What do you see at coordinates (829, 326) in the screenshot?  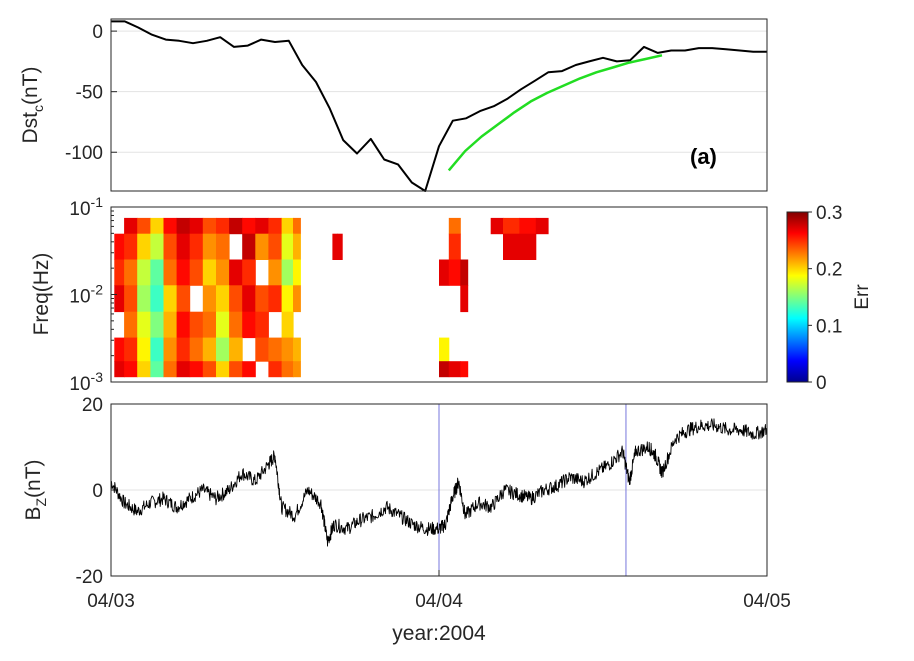 I see `colorbar-tick-label: 0.1` at bounding box center [829, 326].